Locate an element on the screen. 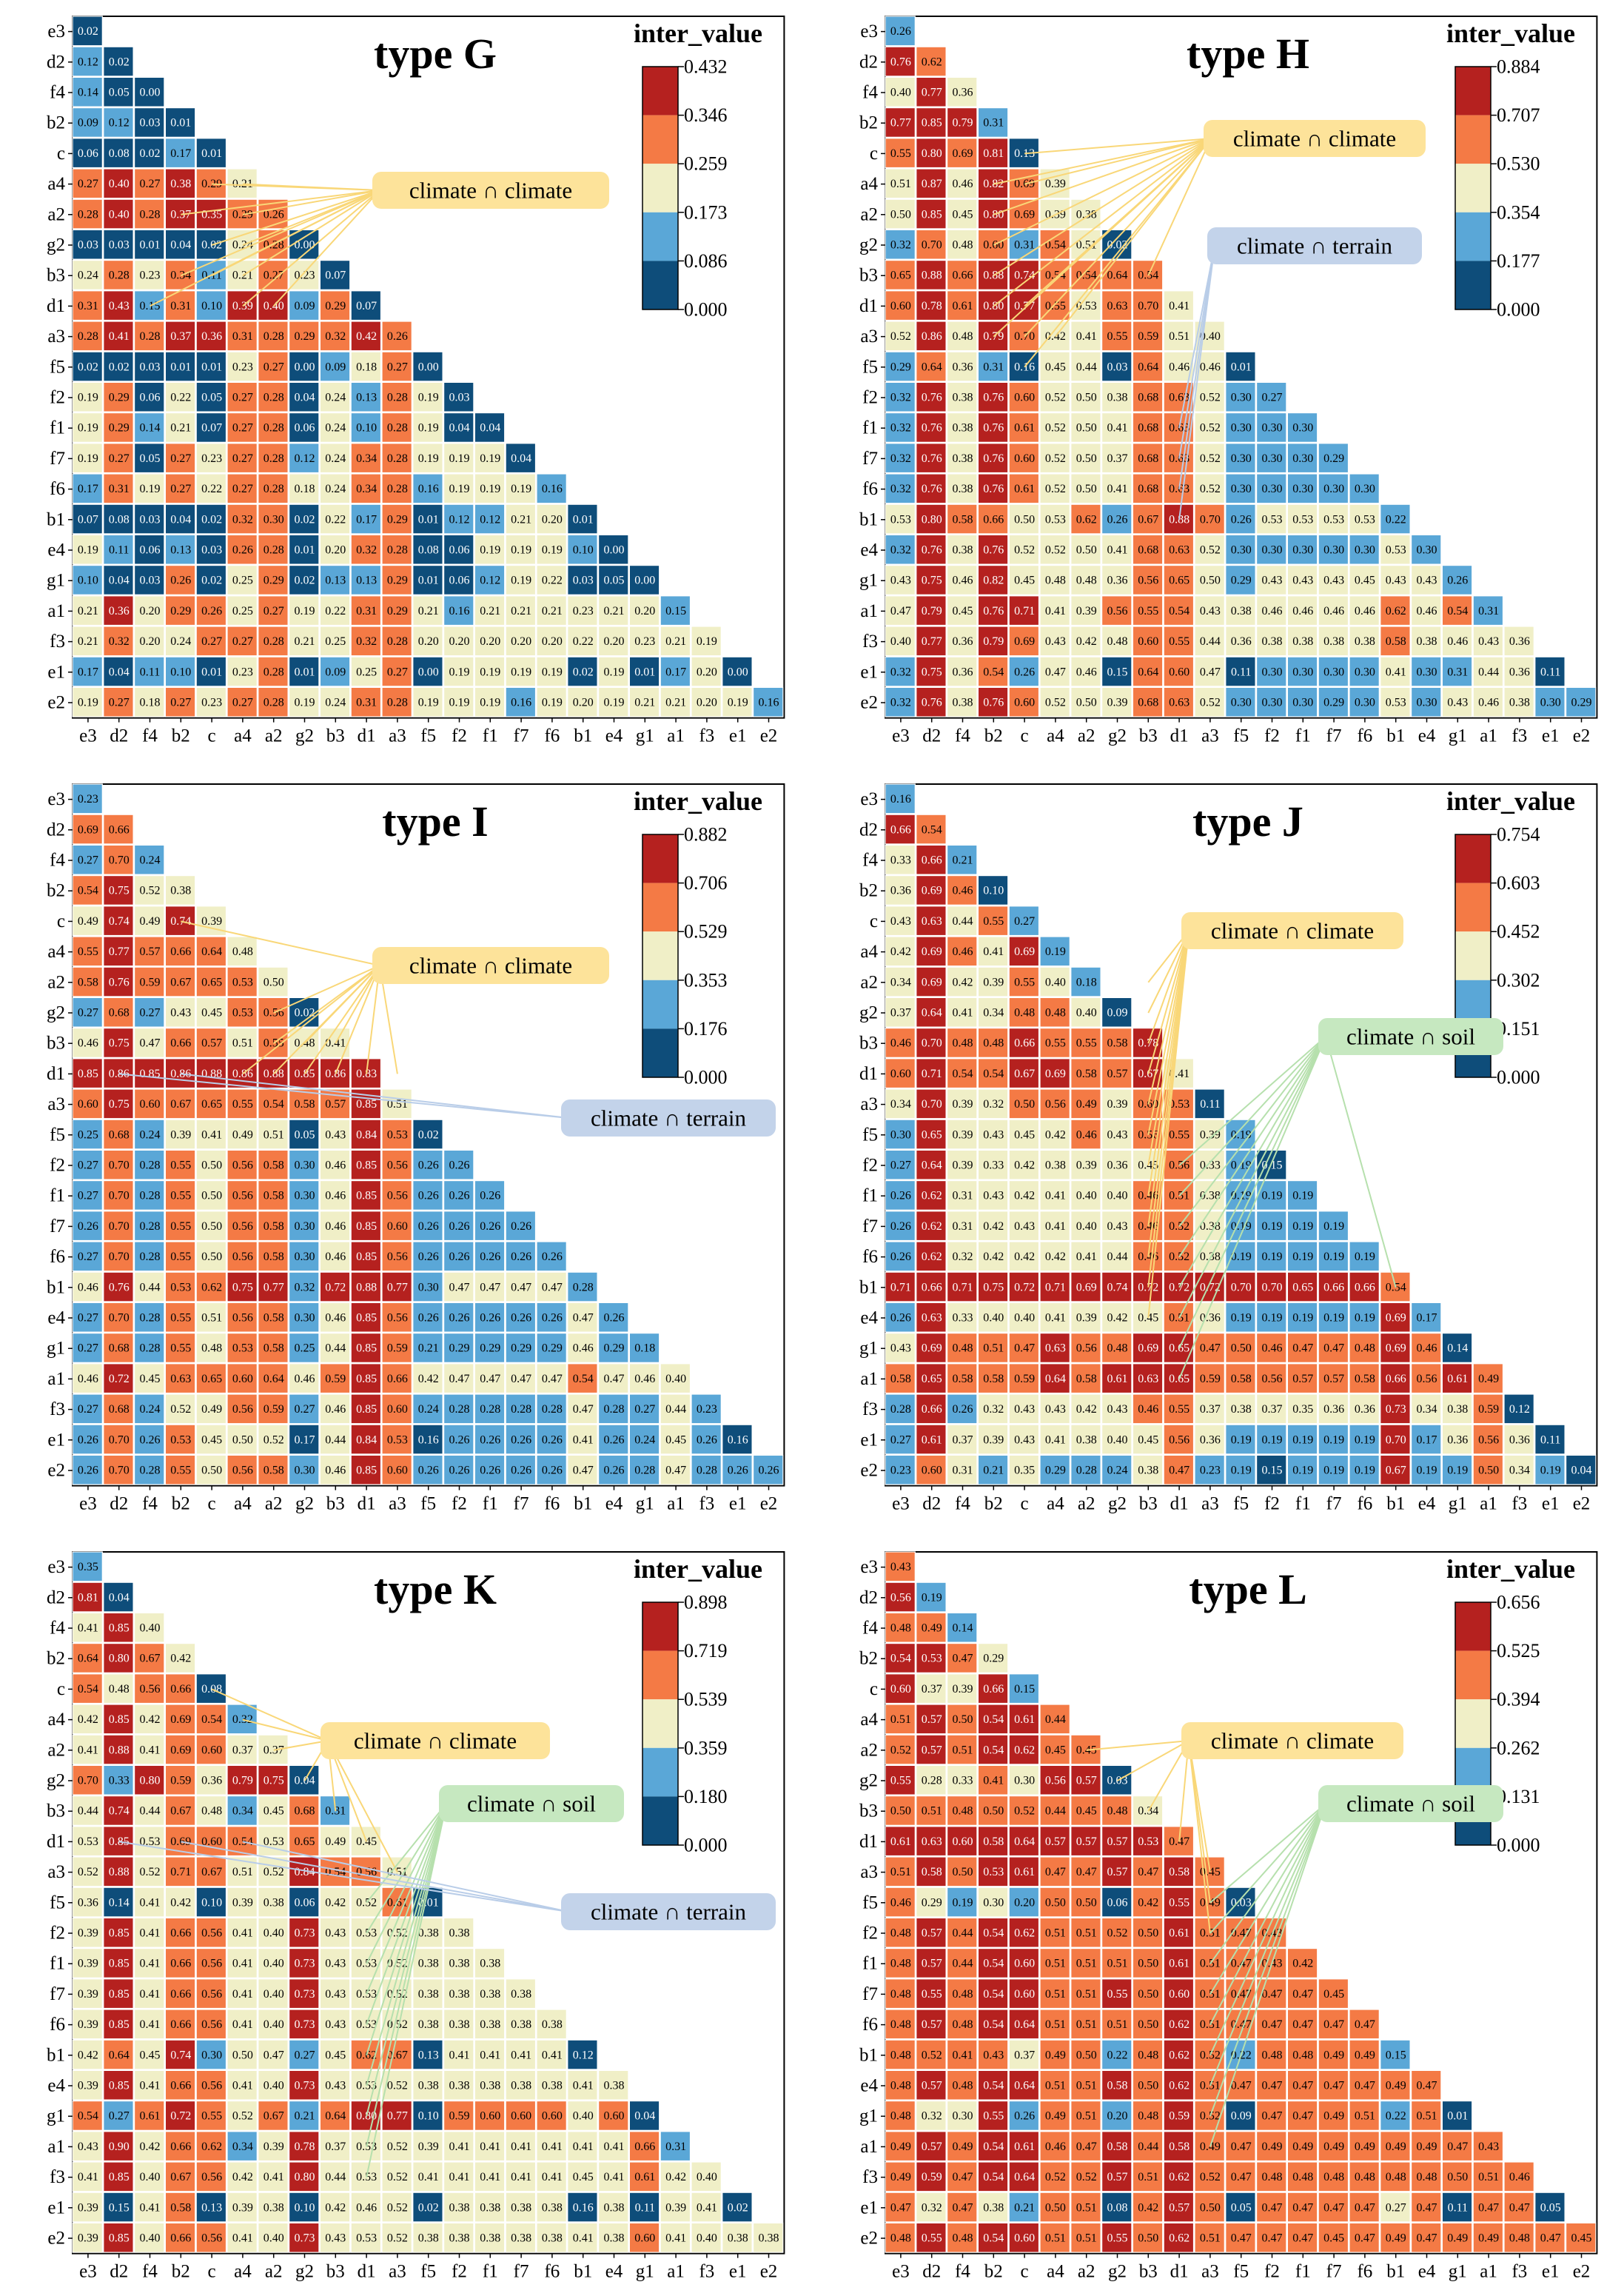 This screenshot has height=2296, width=1624. y-tick-label: b1 is located at coordinates (868, 2055).